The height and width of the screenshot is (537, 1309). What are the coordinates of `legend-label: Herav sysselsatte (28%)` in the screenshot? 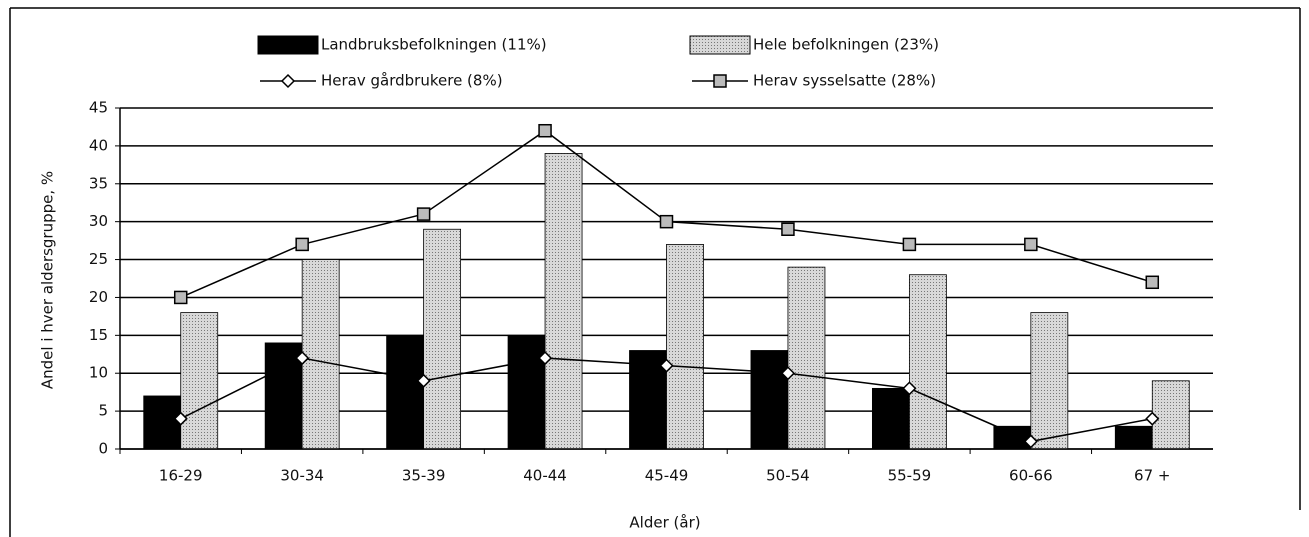 It's located at (844, 81).